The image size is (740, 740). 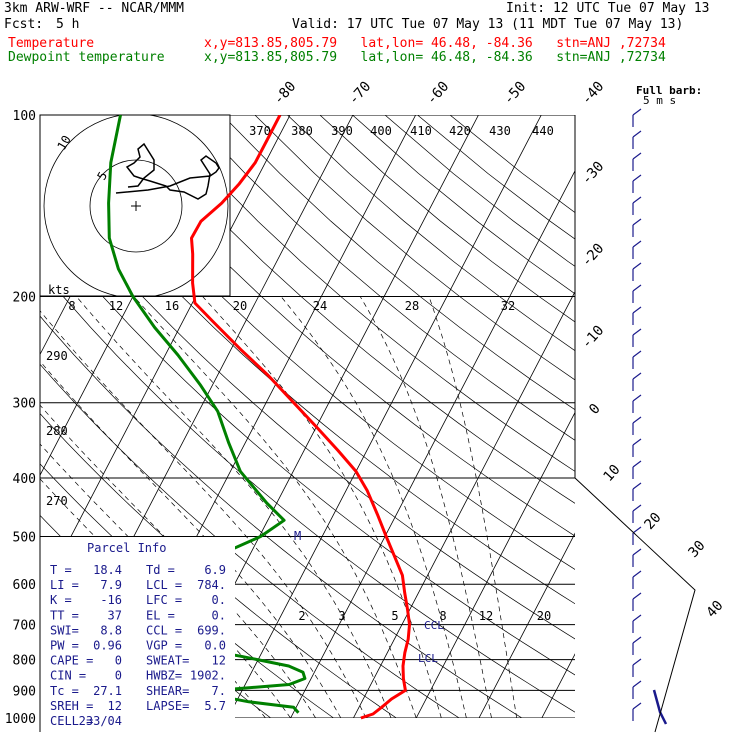 What do you see at coordinates (24, 116) in the screenshot?
I see `pressure-label-100: 100` at bounding box center [24, 116].